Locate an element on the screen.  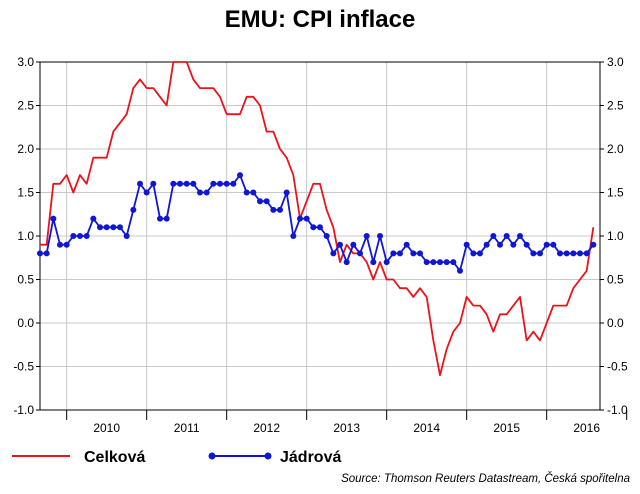
y-tick-label-left: 0.5 is located at coordinates (25, 280).